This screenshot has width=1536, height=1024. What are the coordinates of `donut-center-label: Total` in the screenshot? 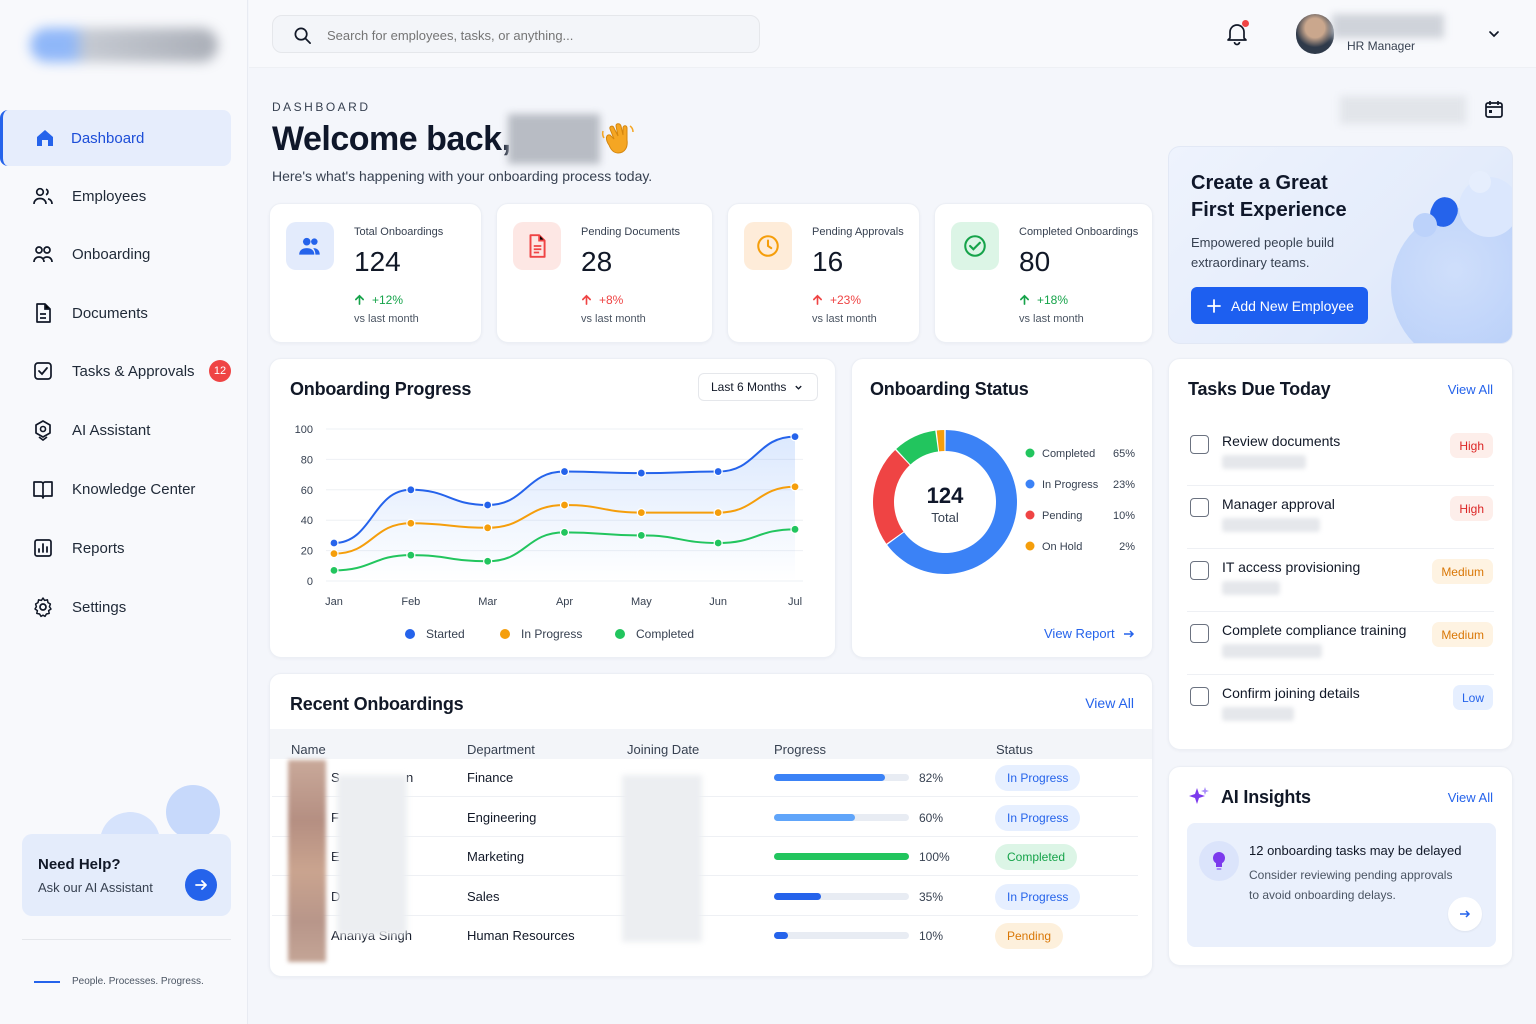 It's located at (945, 517).